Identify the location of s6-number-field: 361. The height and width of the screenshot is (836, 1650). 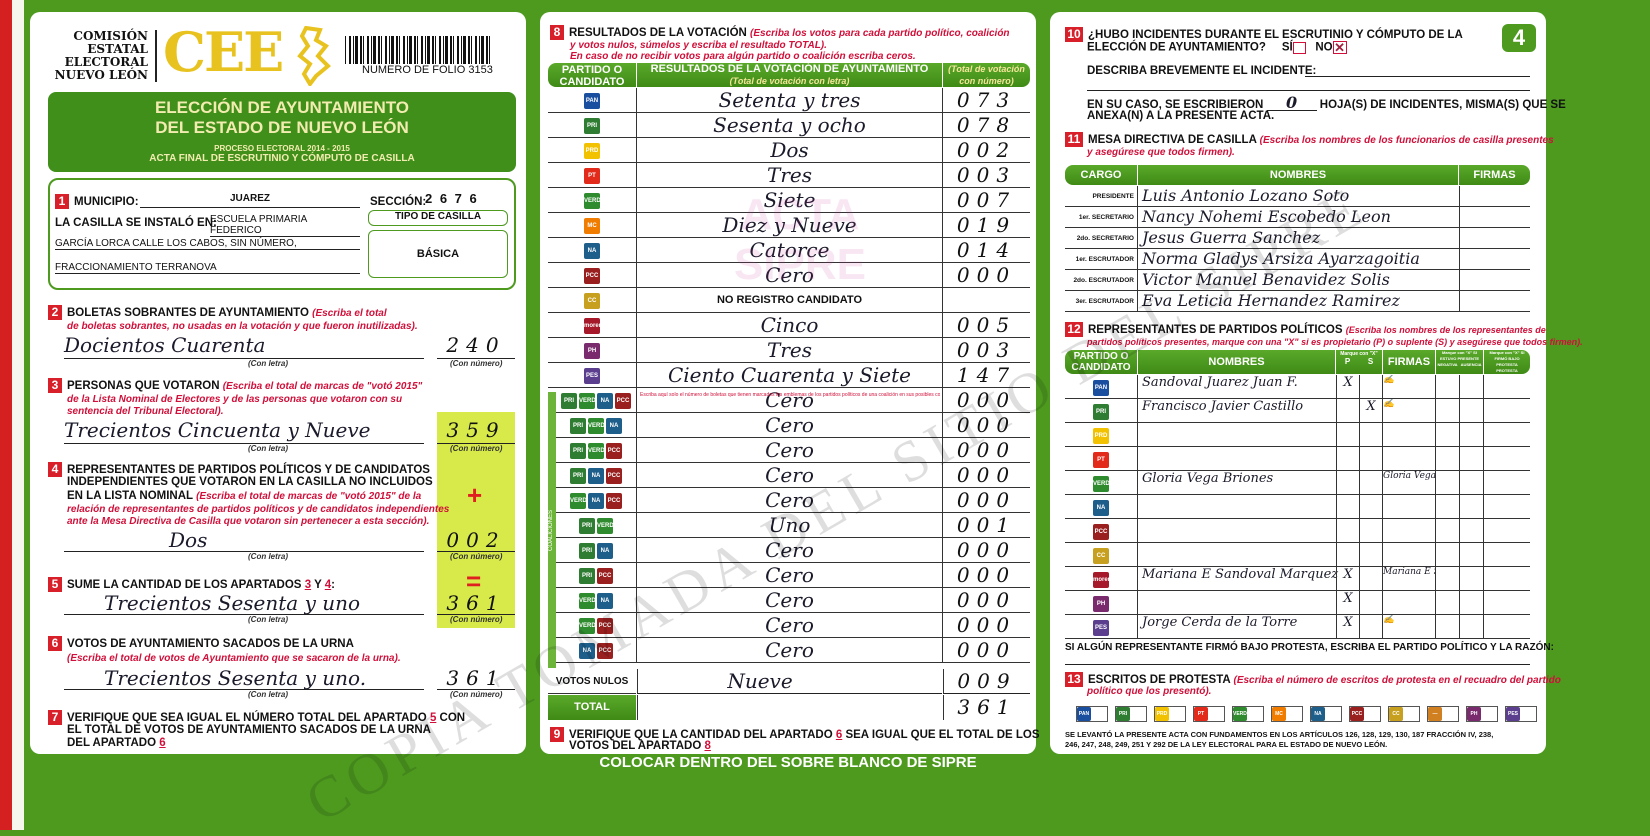
(476, 678).